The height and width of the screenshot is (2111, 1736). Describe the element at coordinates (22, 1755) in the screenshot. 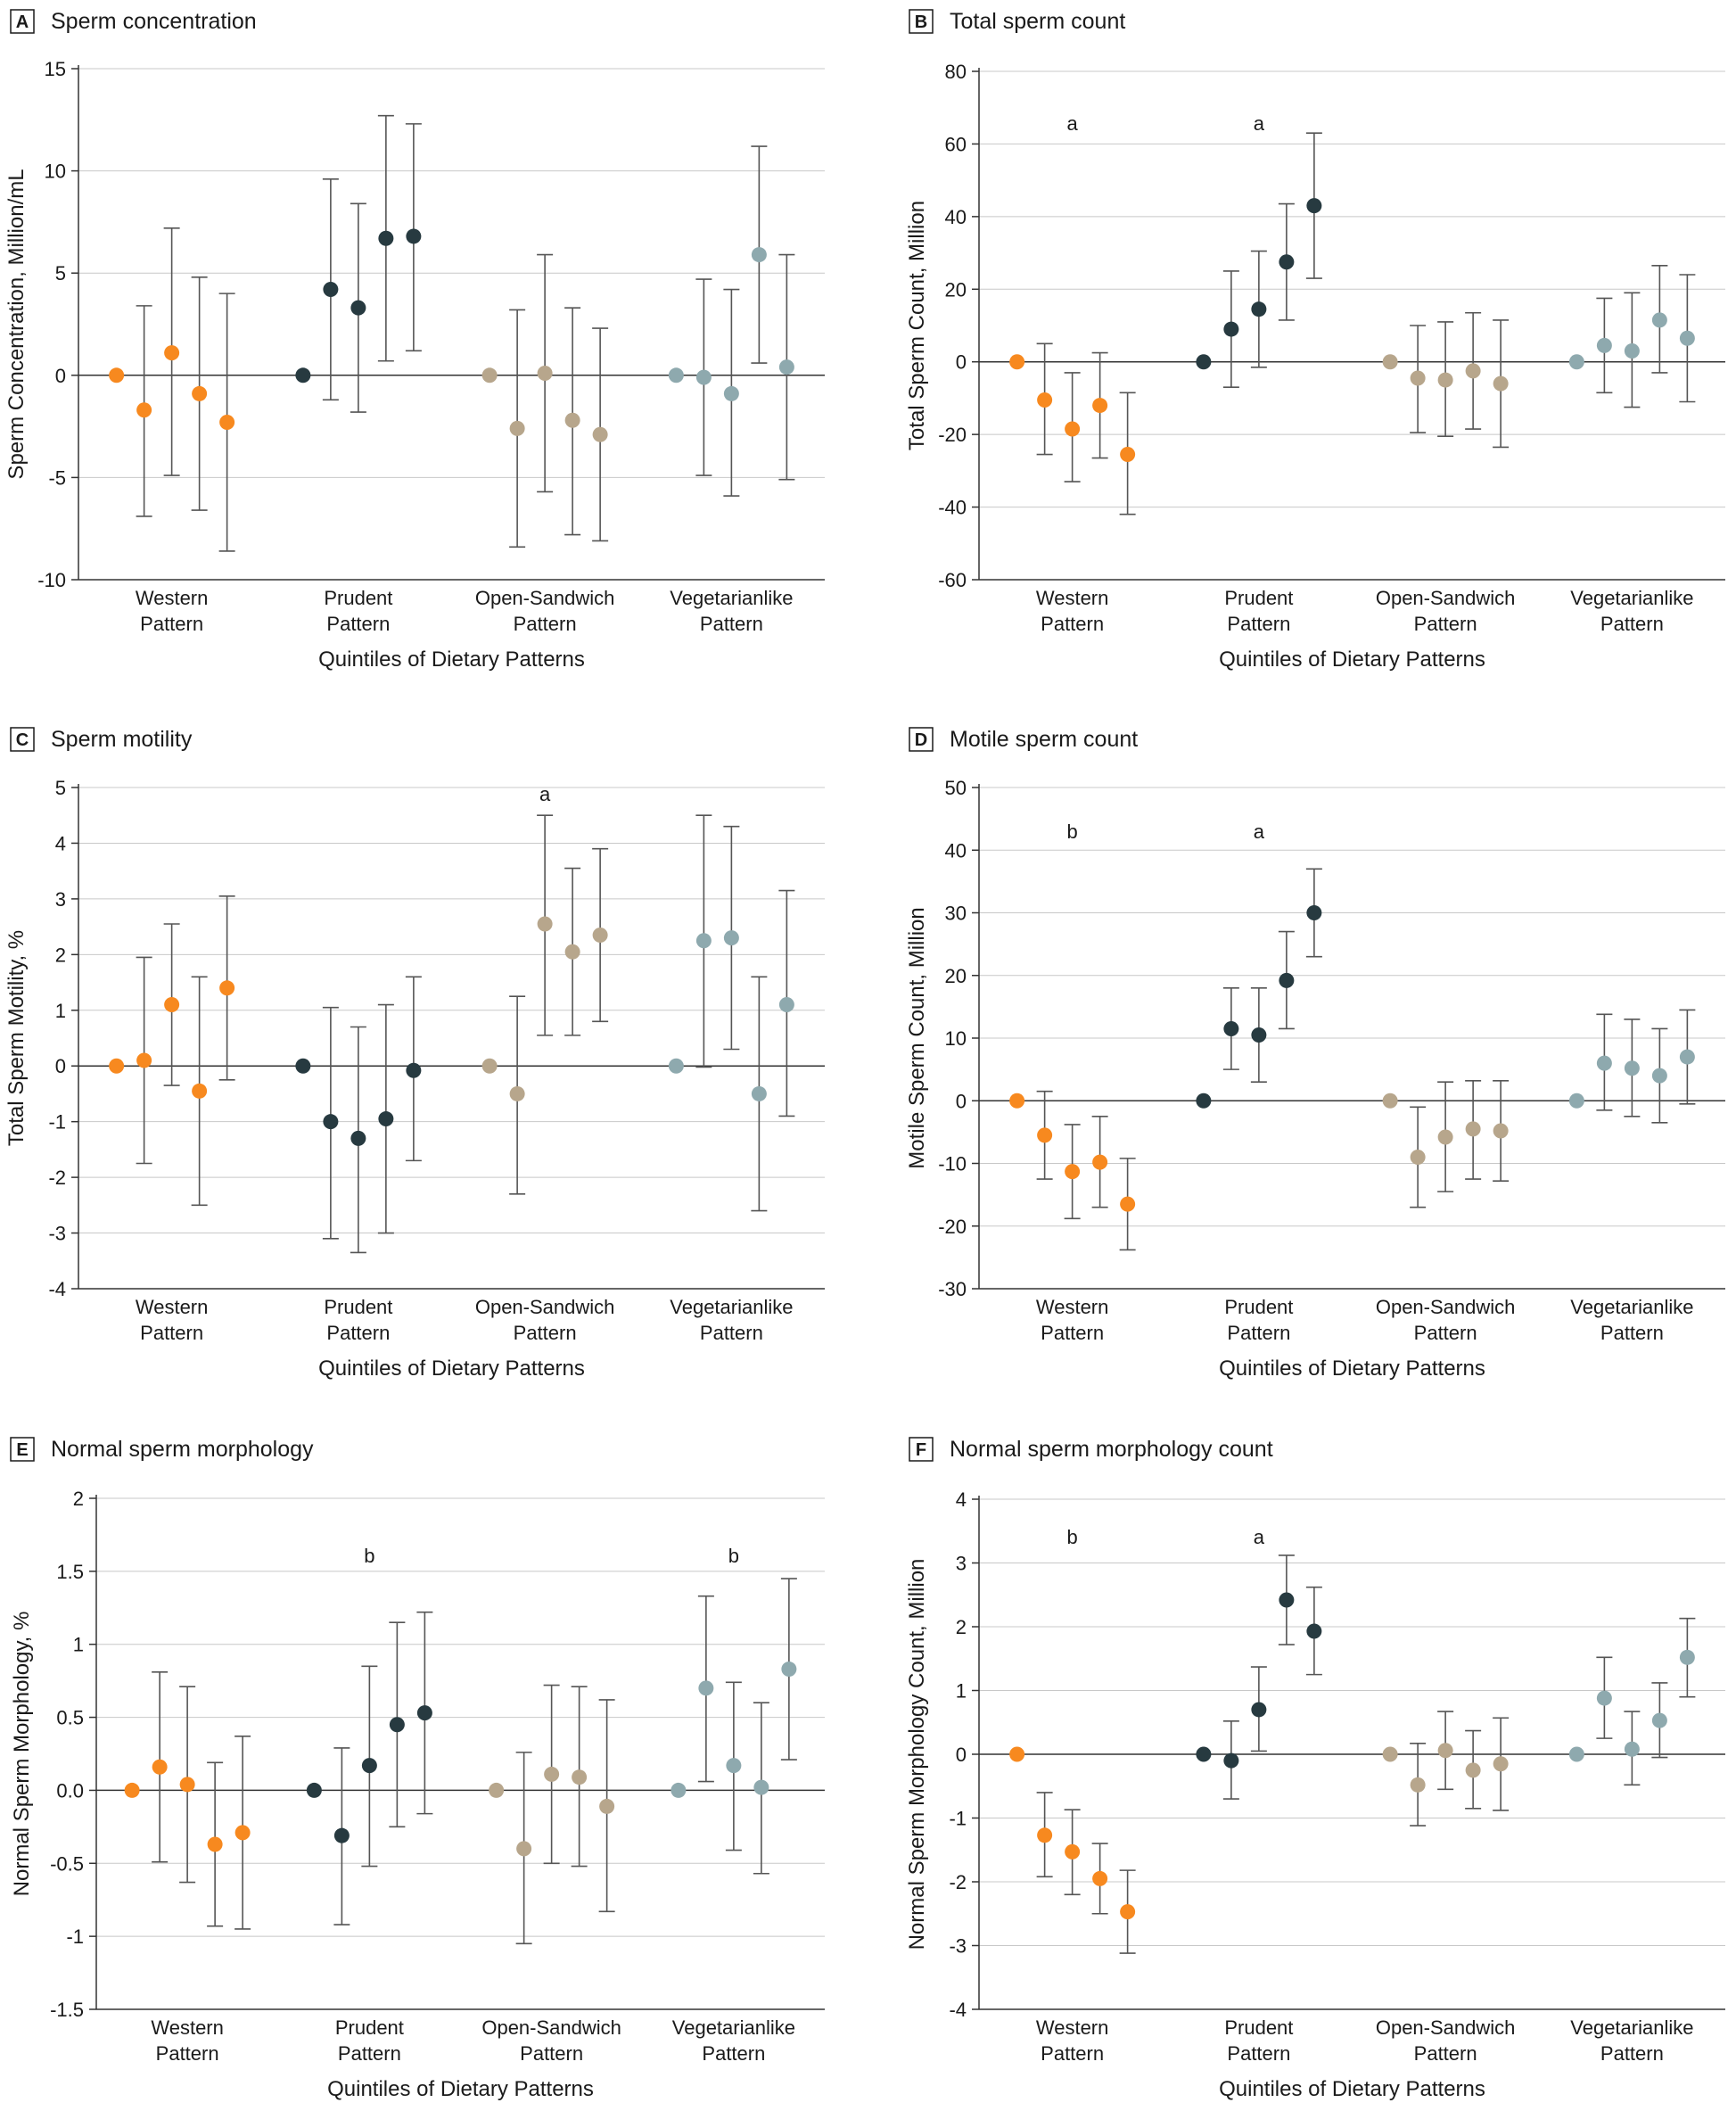

I see `y-axis-title: Normal Sperm Morphology, %` at that location.